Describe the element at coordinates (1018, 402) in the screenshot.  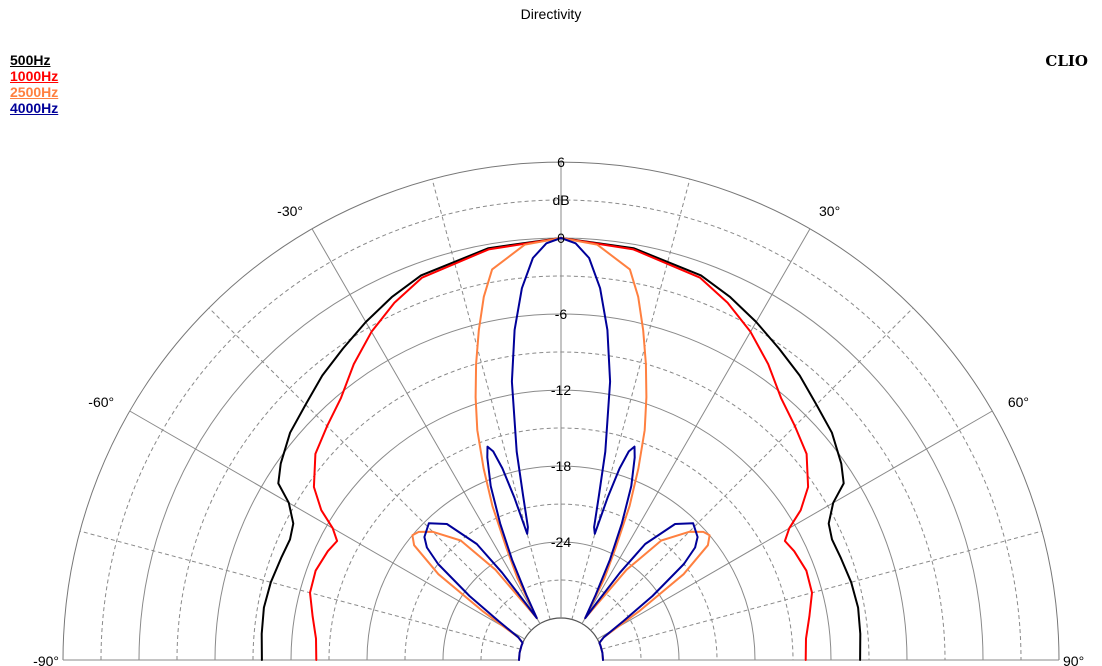
I see `angle-label: 60°` at that location.